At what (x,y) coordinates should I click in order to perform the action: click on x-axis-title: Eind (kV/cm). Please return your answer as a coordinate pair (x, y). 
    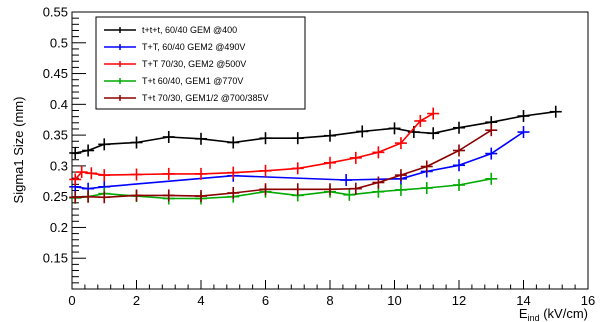
    Looking at the image, I should click on (553, 314).